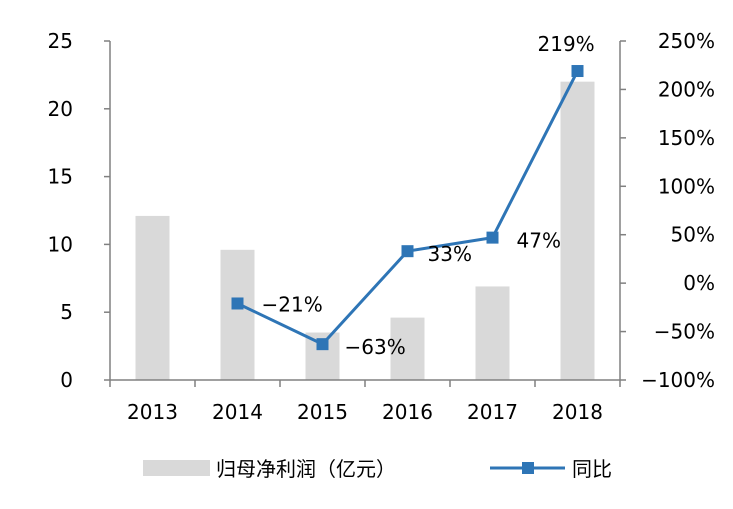  Describe the element at coordinates (60, 244) in the screenshot. I see `left-tick-label: 10` at that location.